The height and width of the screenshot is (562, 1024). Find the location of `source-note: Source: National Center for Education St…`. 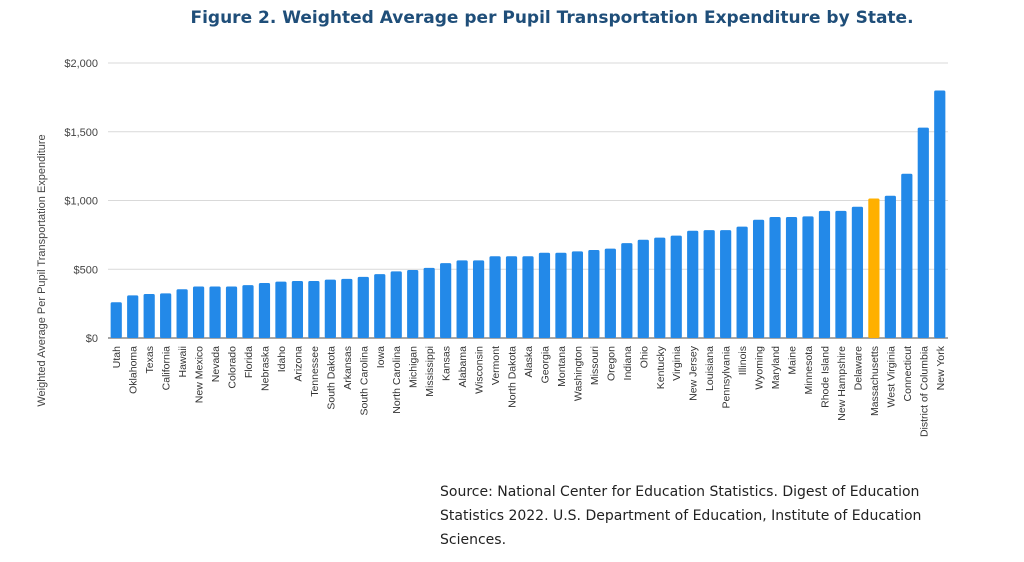

source-note: Source: National Center for Education St… is located at coordinates (681, 516).